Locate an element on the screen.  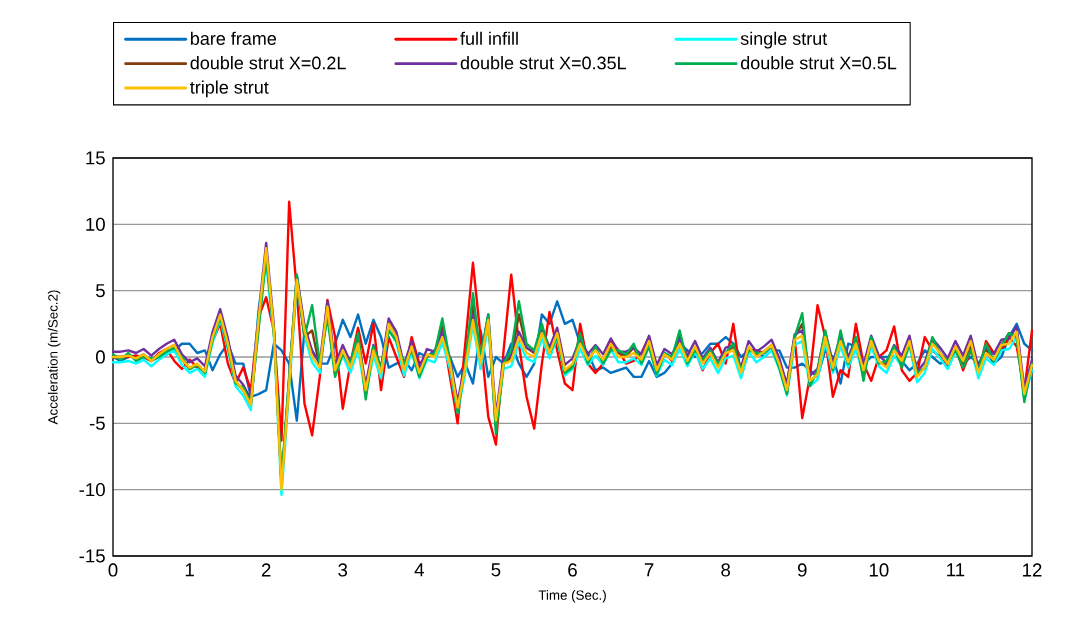
legend-label: full infill is located at coordinates (489, 38).